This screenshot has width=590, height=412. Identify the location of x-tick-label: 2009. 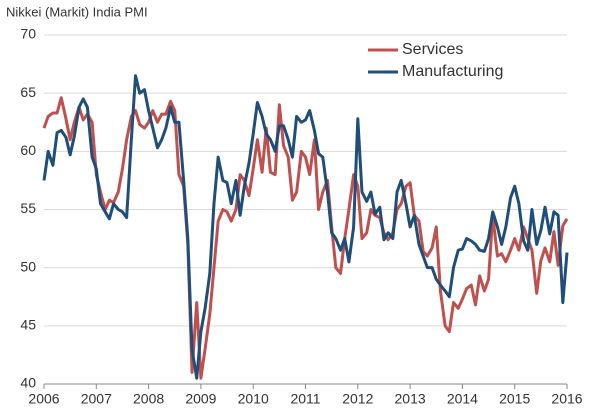
(200, 399).